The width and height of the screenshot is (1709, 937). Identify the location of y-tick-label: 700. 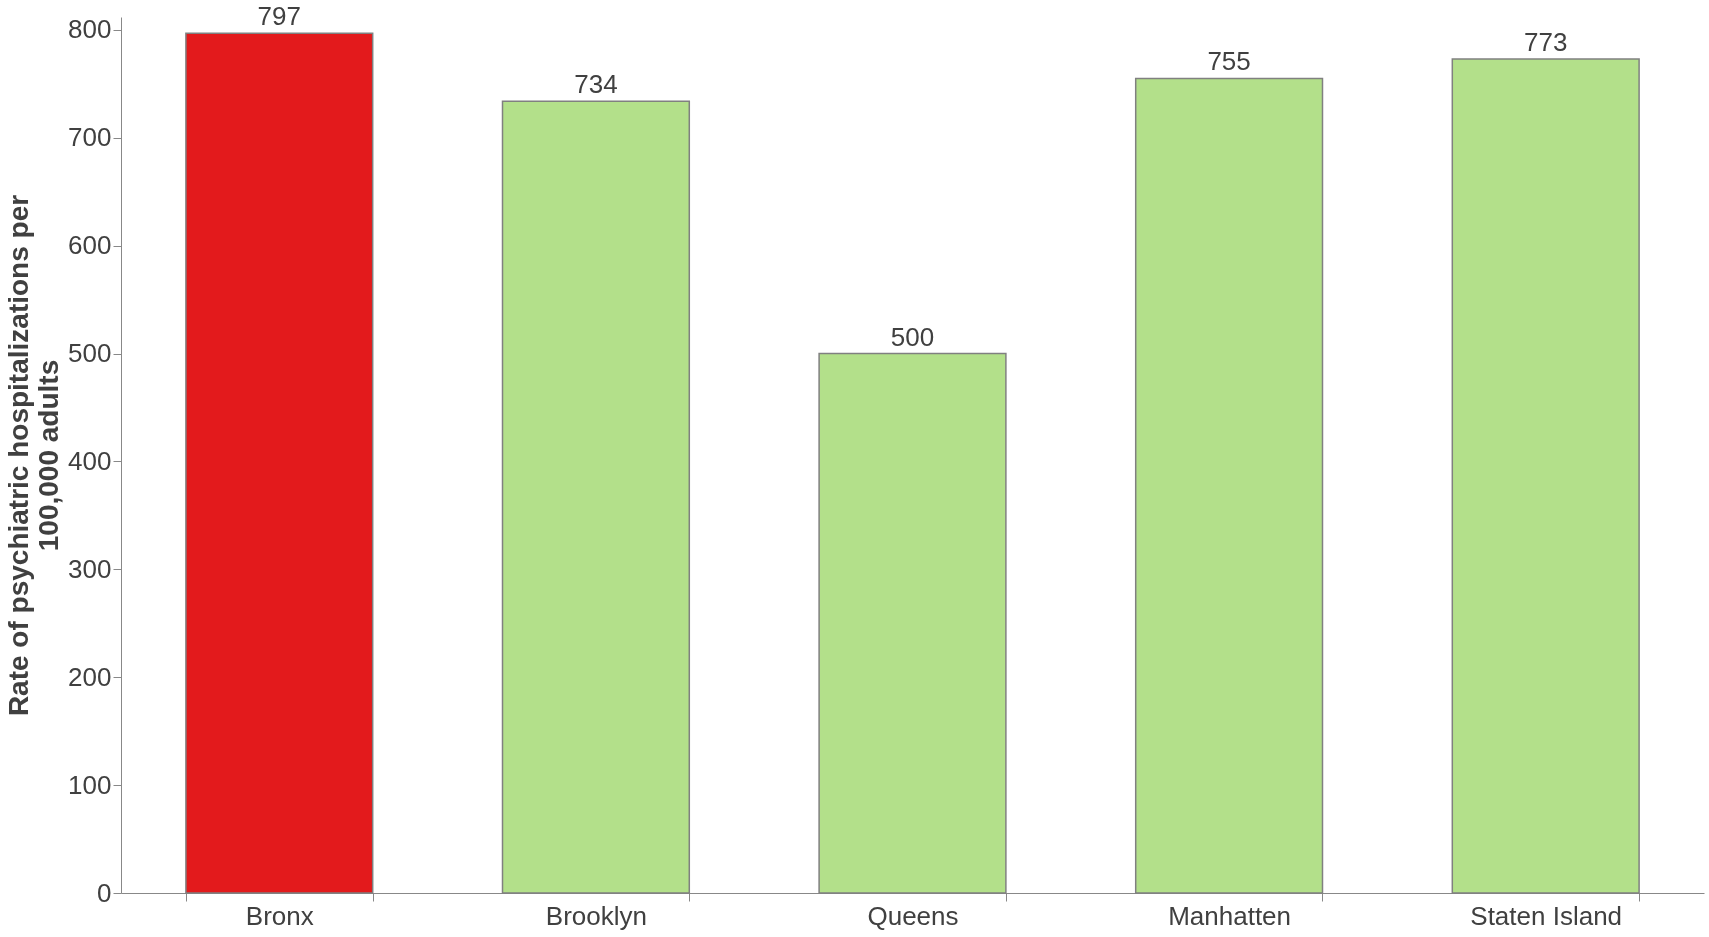
(90, 137).